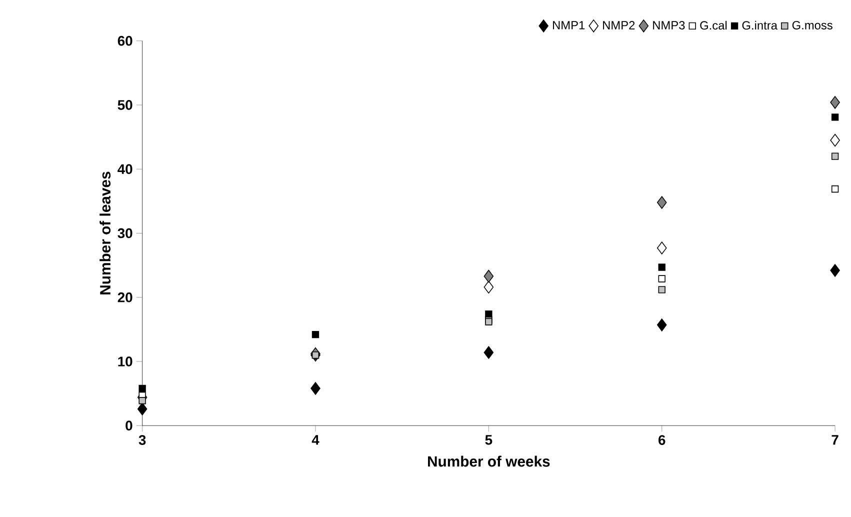  Describe the element at coordinates (488, 439) in the screenshot. I see `x-tick-label: 5` at that location.